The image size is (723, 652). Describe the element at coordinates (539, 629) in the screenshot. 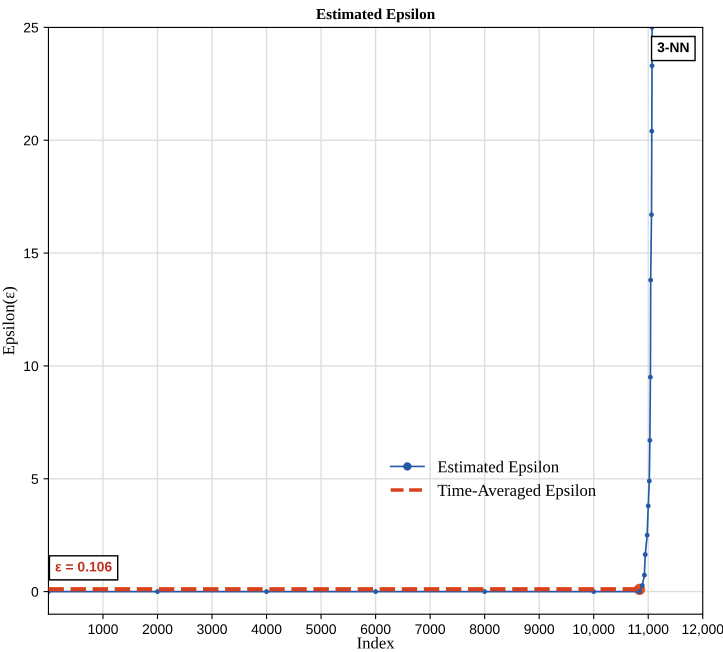

I see `x-tick-label: 9000` at that location.